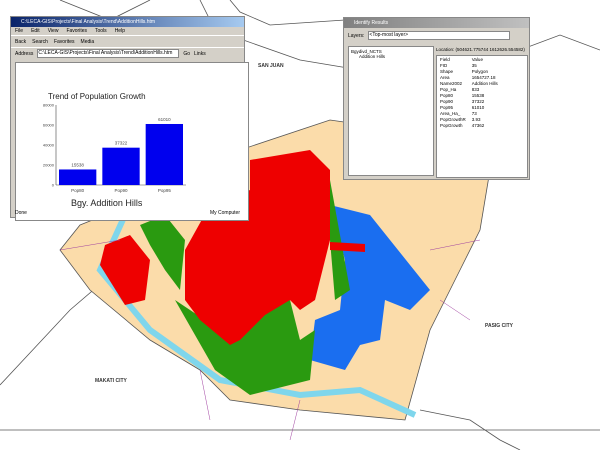 This screenshot has height=450, width=600. I want to click on bar-pop80, so click(78, 177).